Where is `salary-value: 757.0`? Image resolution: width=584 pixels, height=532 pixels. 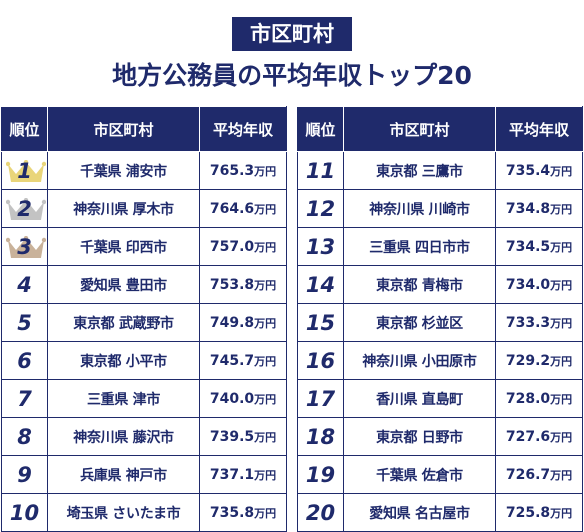
salary-value: 757.0 is located at coordinates (232, 246).